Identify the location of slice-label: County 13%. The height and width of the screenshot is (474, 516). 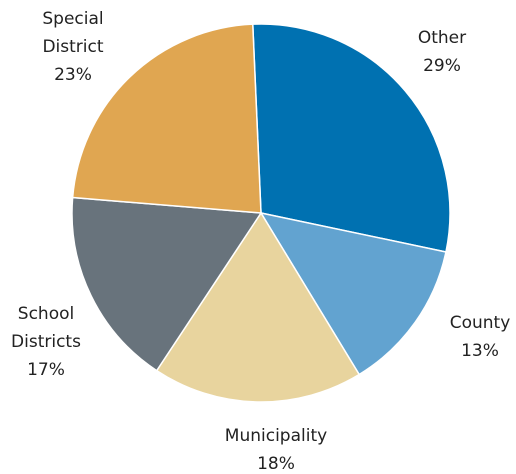
(480, 337).